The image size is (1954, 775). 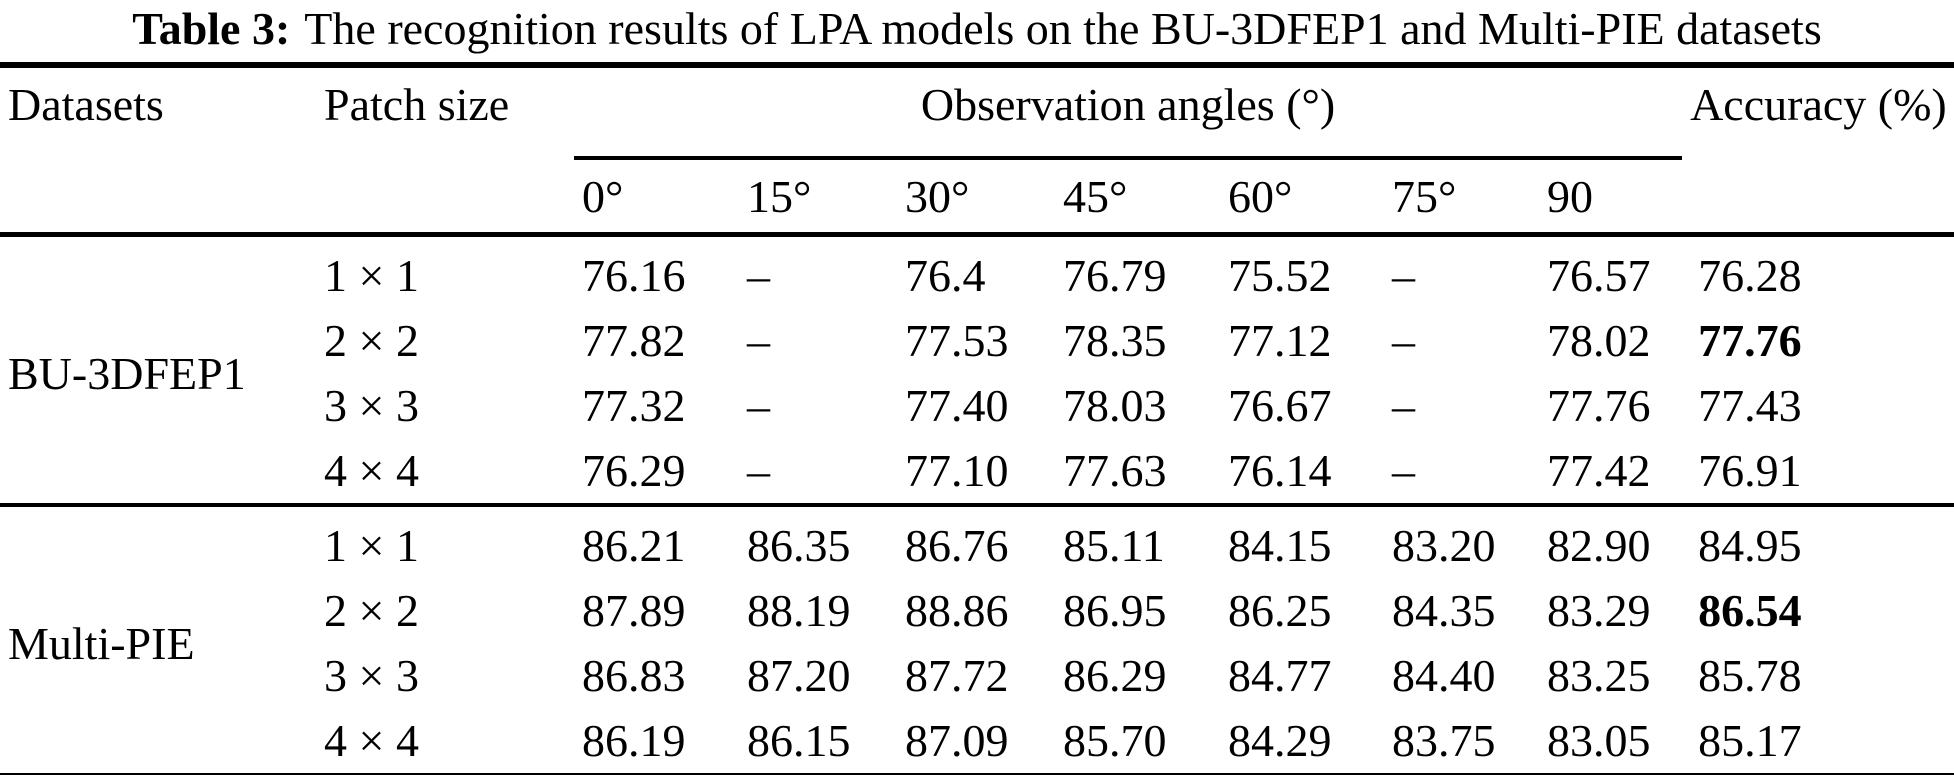 I want to click on angle-value-cell: 86.76, so click(x=957, y=545).